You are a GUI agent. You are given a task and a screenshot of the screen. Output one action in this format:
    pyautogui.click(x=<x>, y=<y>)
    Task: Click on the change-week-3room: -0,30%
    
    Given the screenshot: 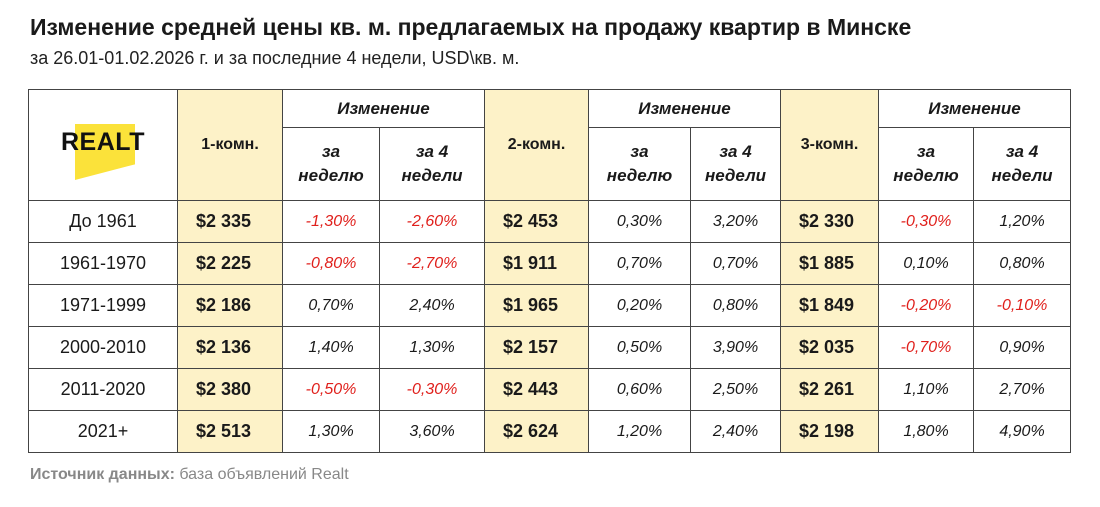 What is the action you would take?
    pyautogui.click(x=926, y=221)
    